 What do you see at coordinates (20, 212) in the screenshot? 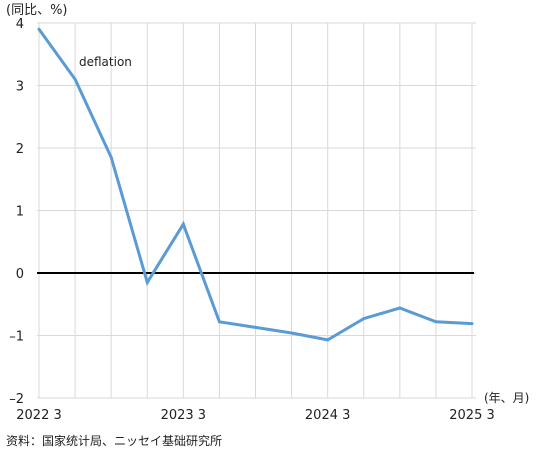
I see `y-tick-label-3: 1` at bounding box center [20, 212].